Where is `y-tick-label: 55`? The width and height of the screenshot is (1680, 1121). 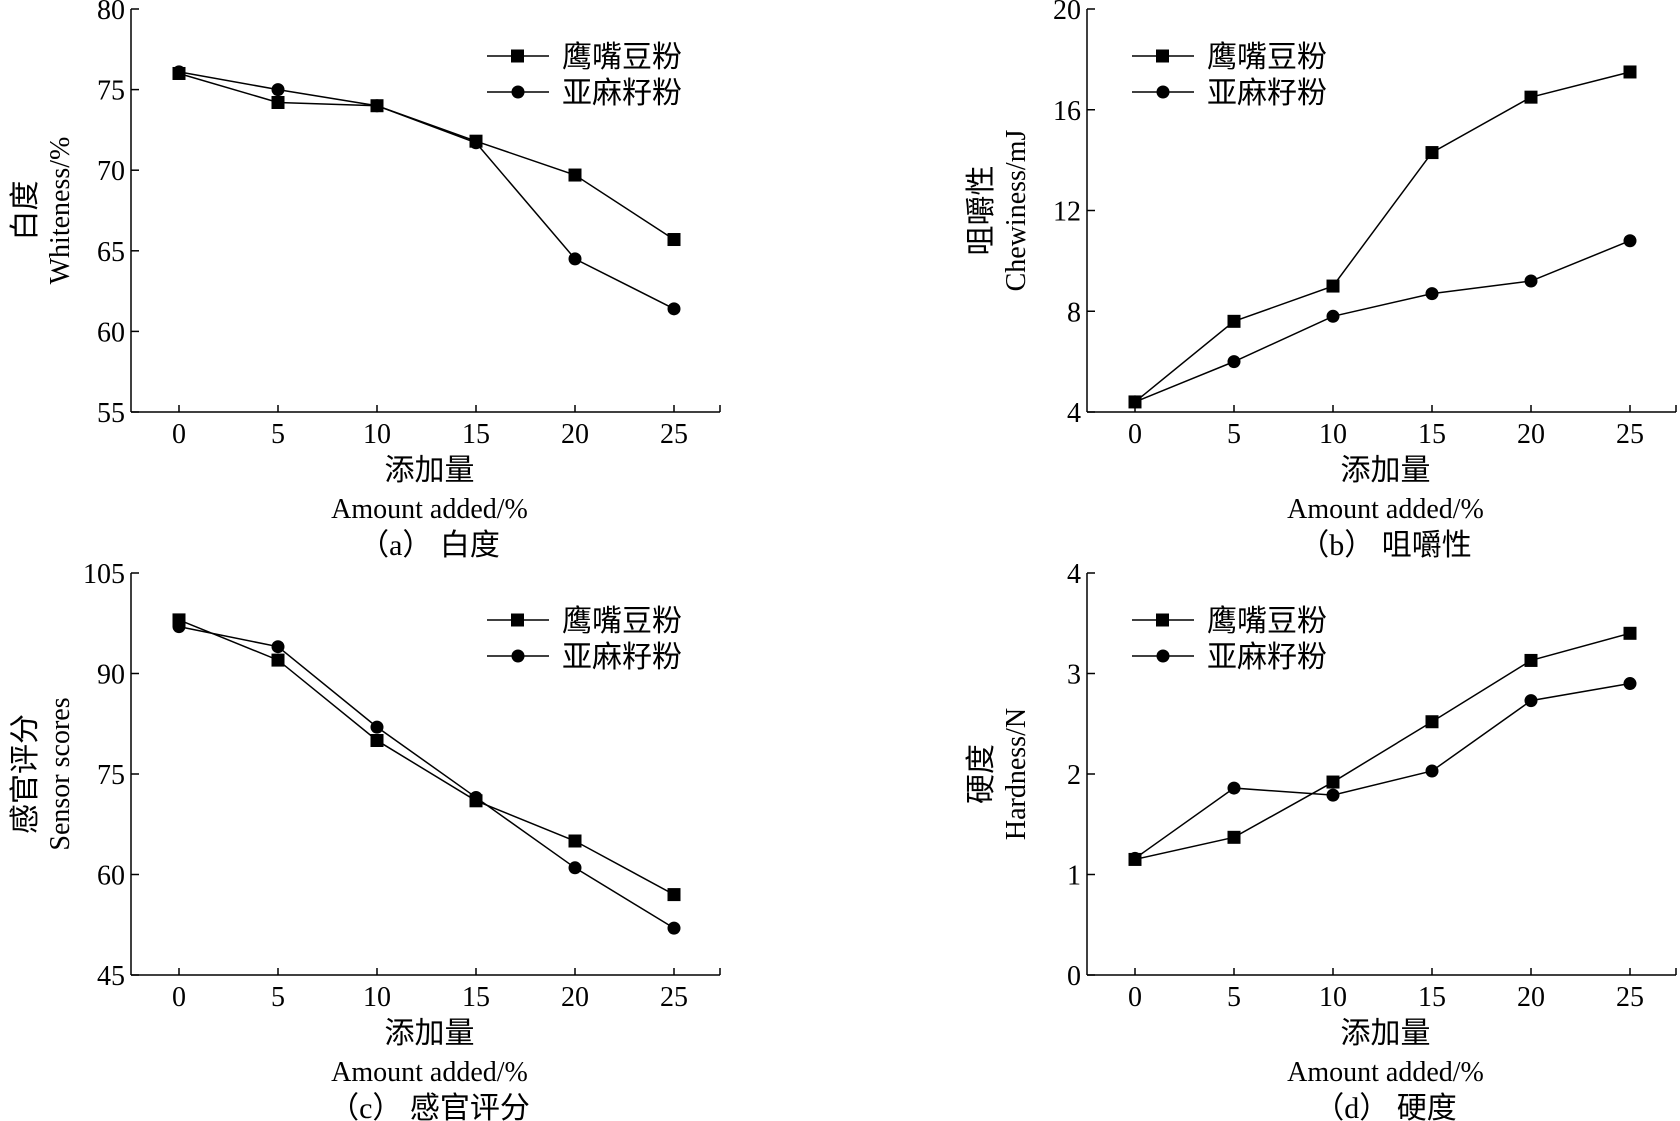
y-tick-label: 55 is located at coordinates (111, 413).